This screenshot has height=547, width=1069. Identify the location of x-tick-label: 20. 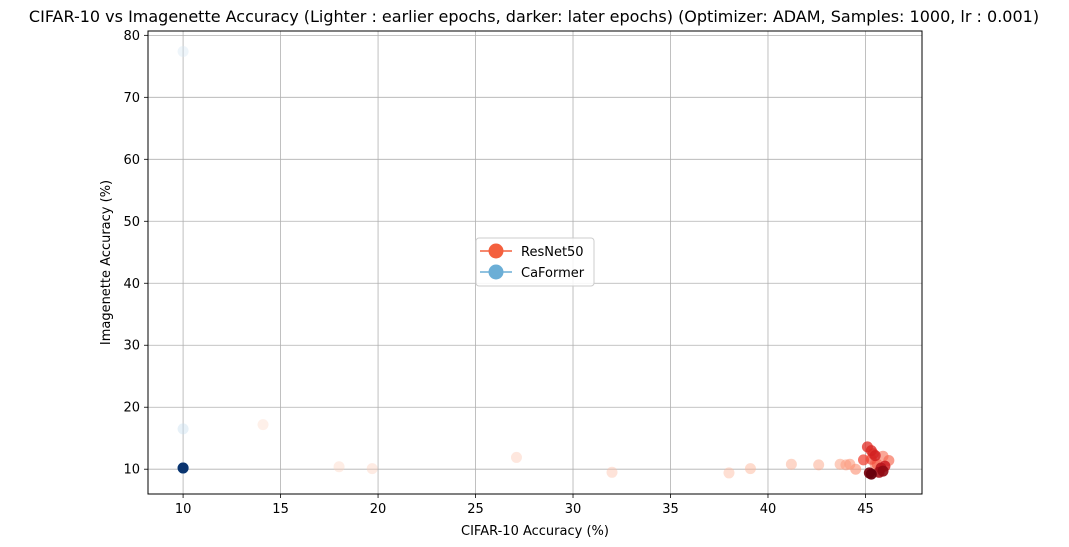
(378, 509).